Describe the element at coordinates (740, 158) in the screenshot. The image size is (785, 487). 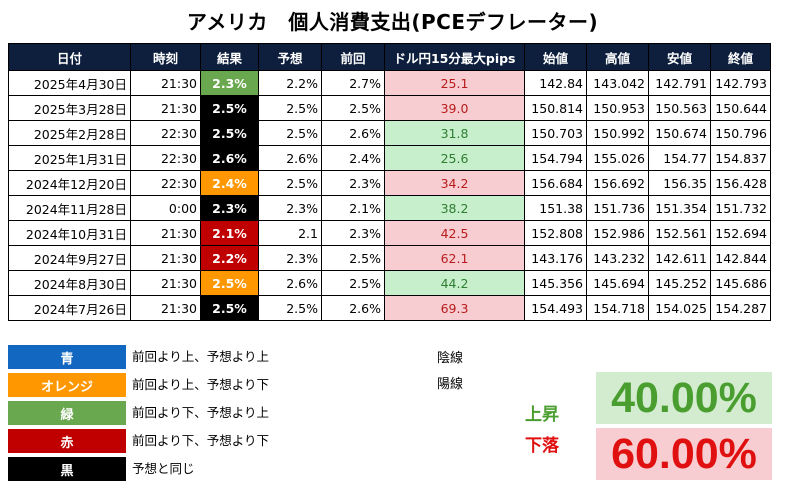
I see `close-cell: 154.837` at that location.